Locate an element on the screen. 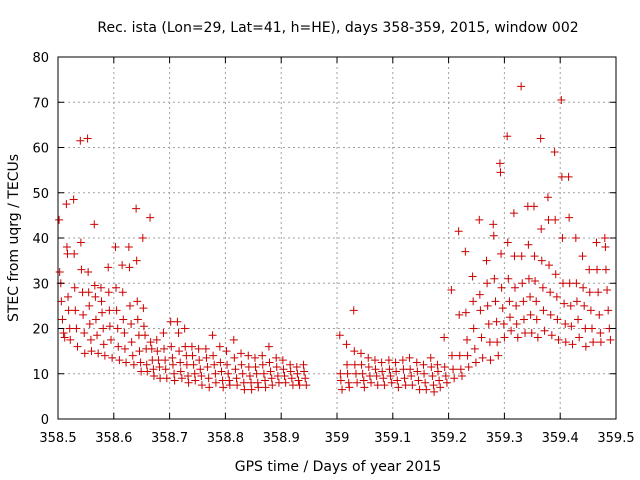 Image resolution: width=640 pixels, height=480 pixels. x-tick-label: 358.9 is located at coordinates (281, 438).